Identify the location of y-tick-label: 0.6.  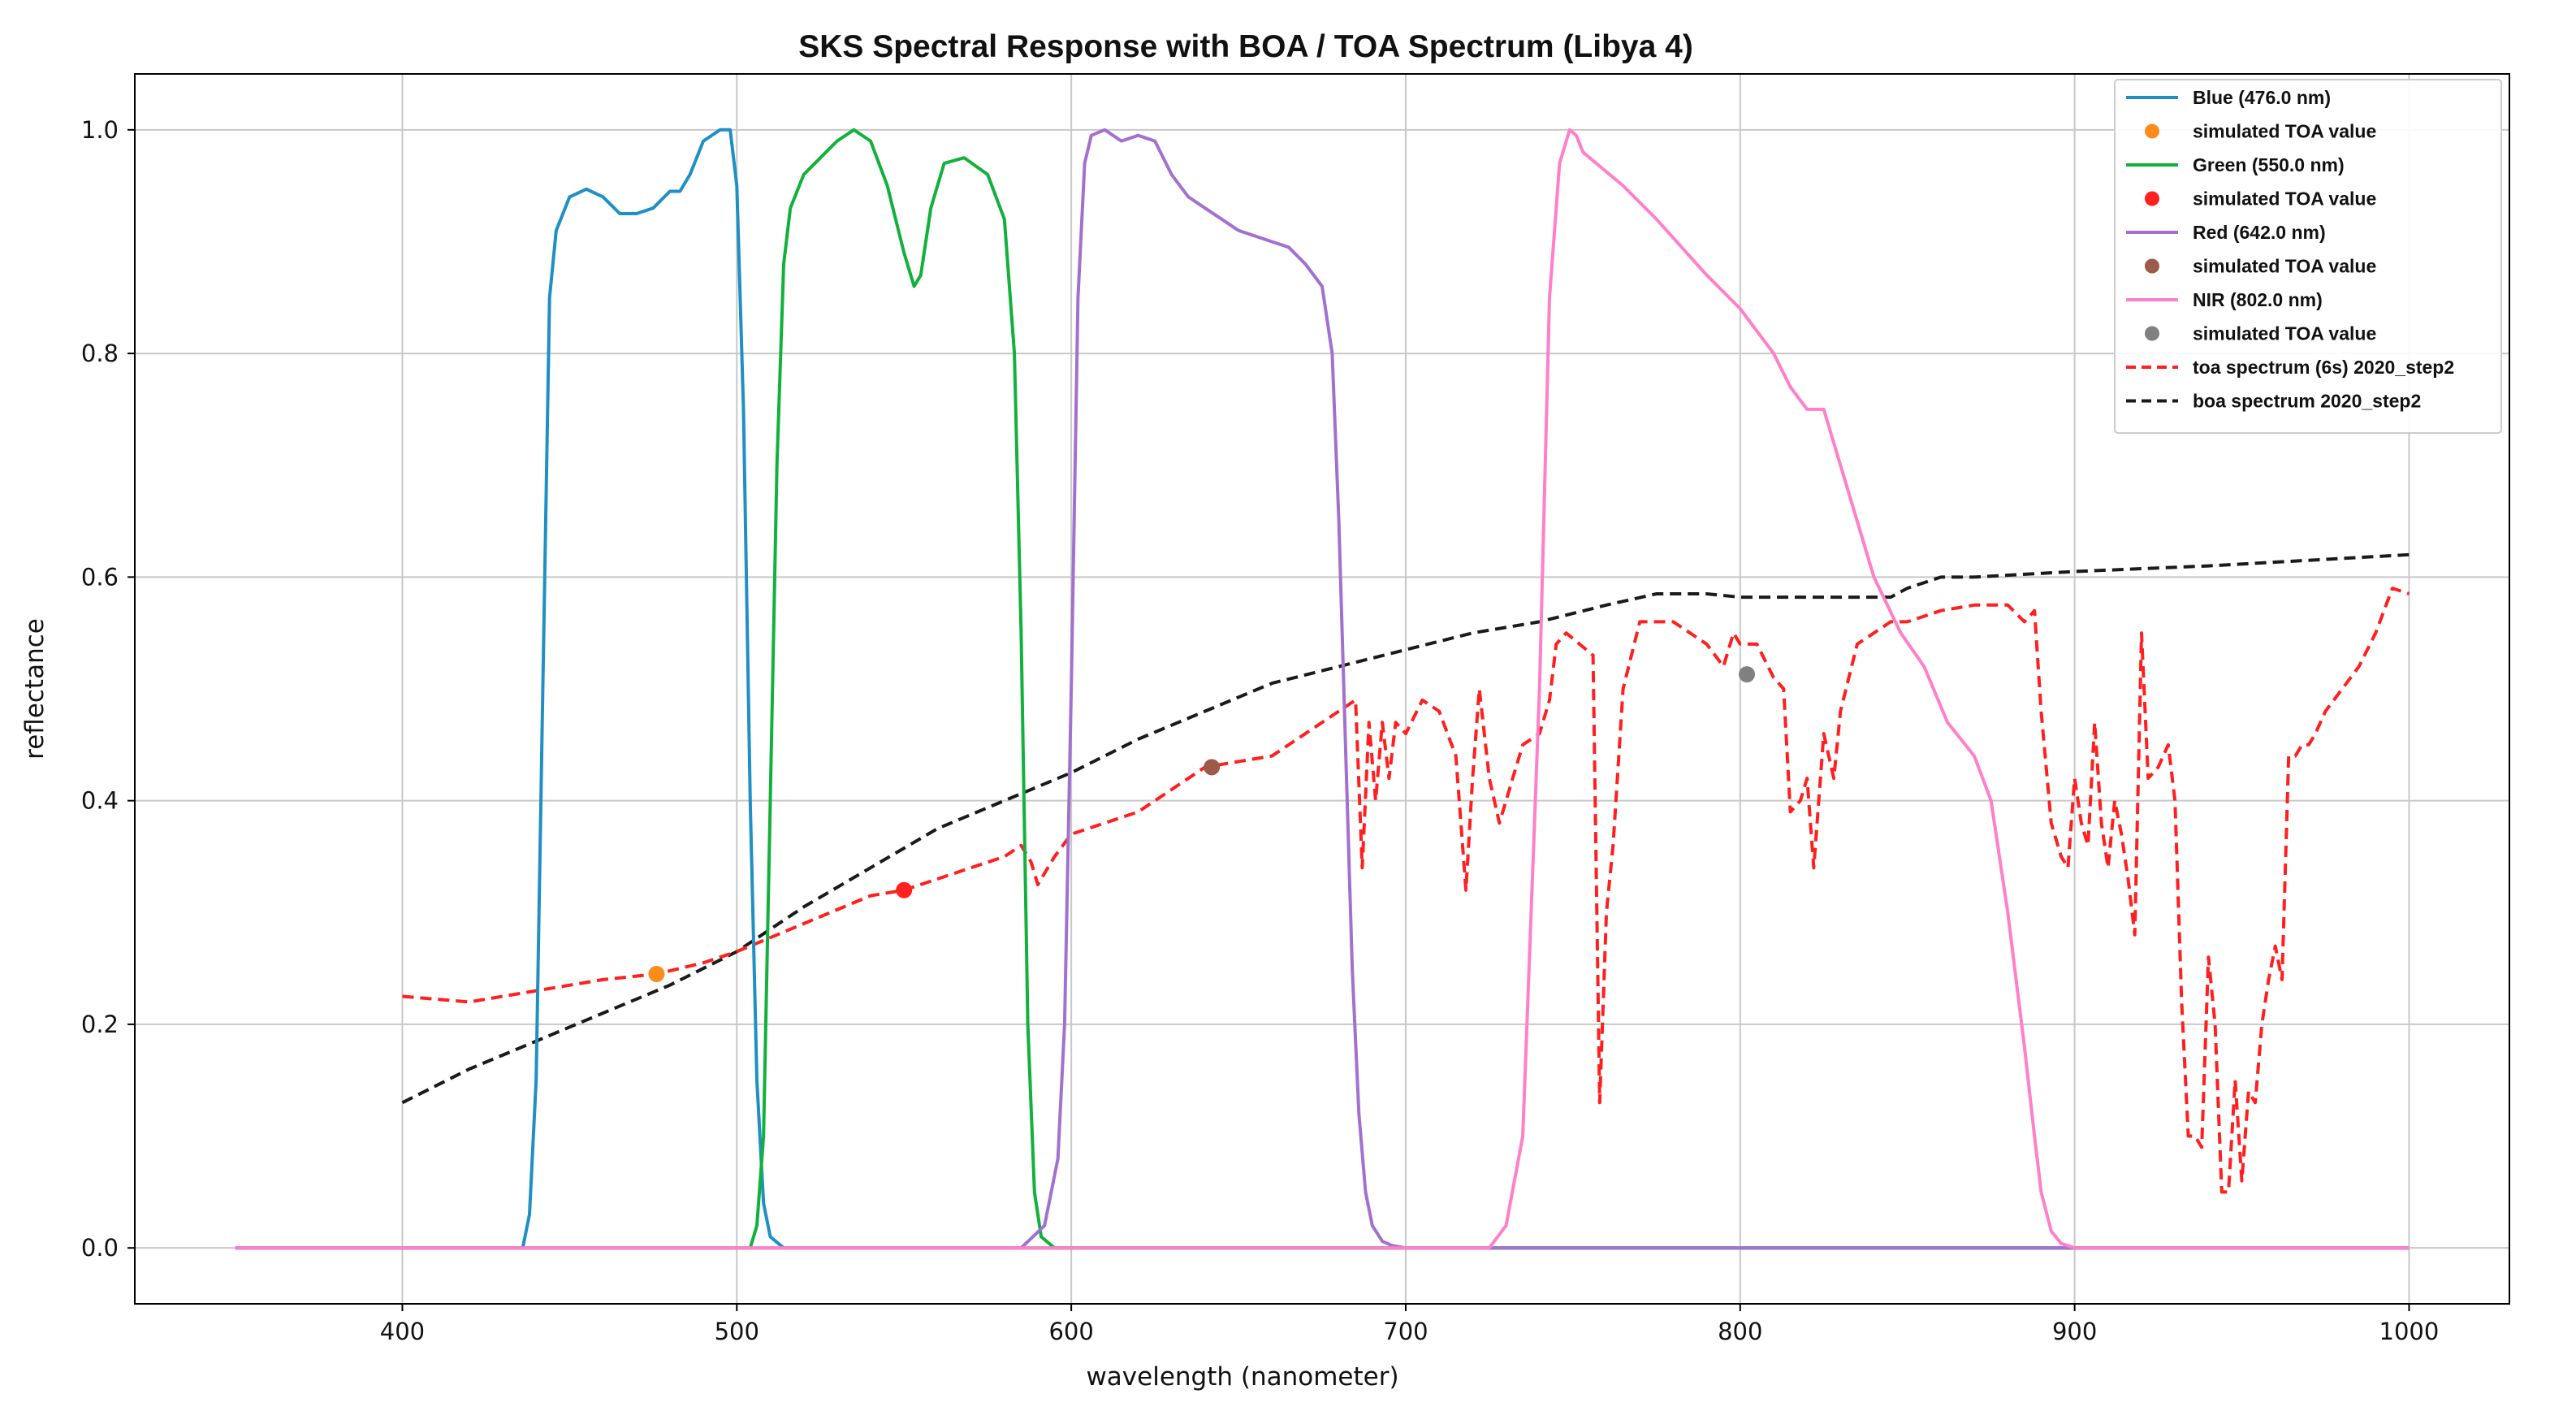
(100, 577).